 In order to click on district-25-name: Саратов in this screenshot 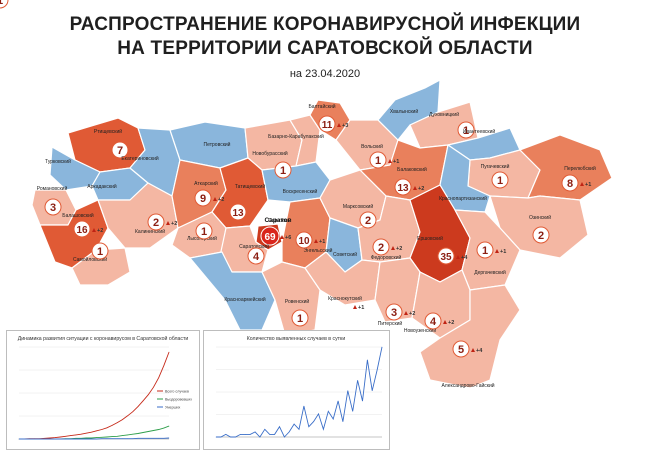, I will do `click(278, 221)`.